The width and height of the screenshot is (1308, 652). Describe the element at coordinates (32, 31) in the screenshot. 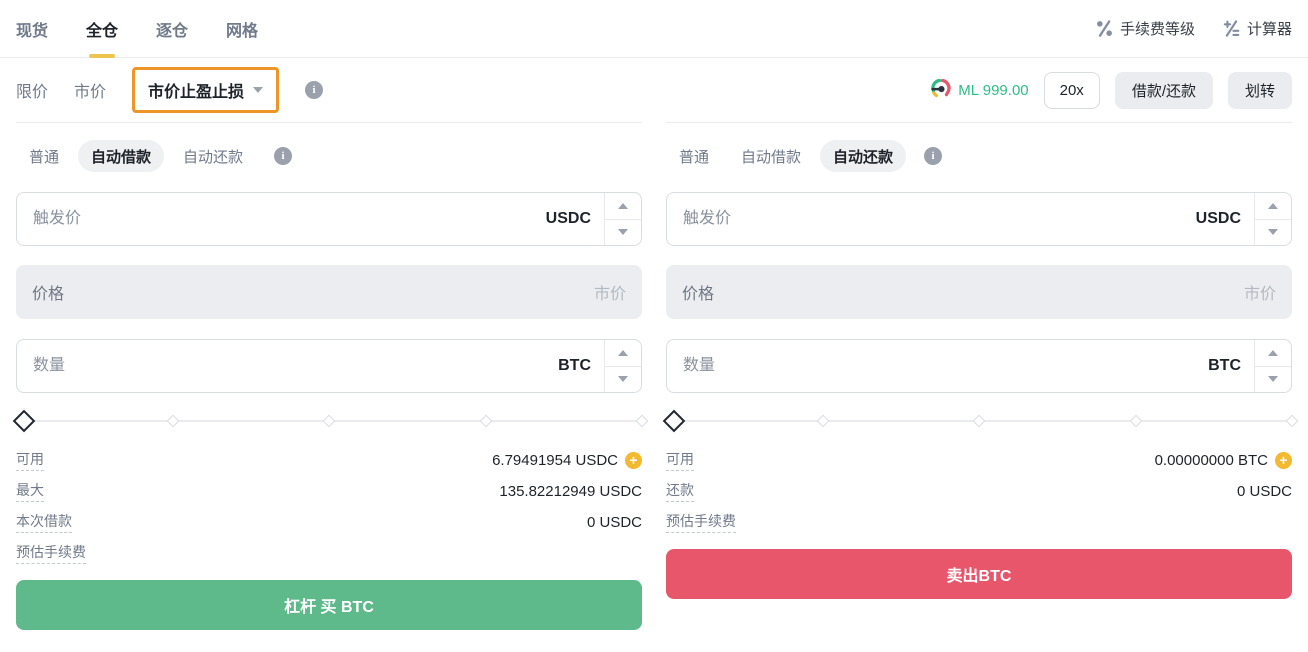

I see `tab-spot: 现货` at that location.